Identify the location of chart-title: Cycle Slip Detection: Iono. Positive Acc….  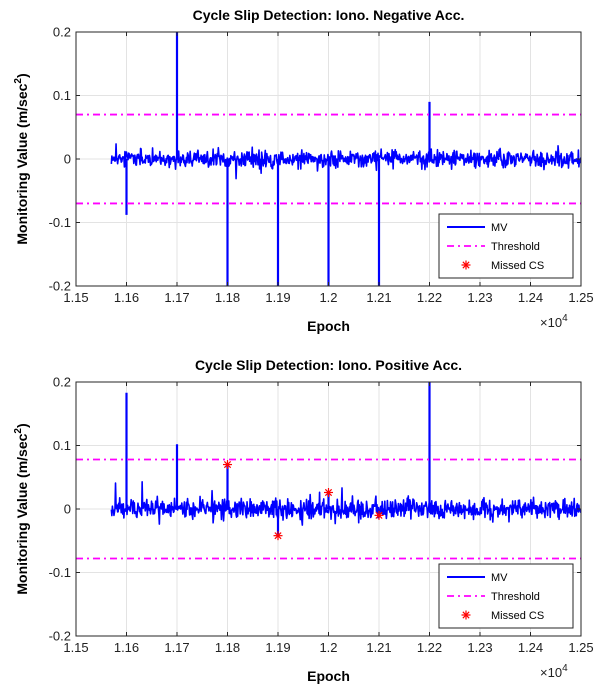
(328, 365).